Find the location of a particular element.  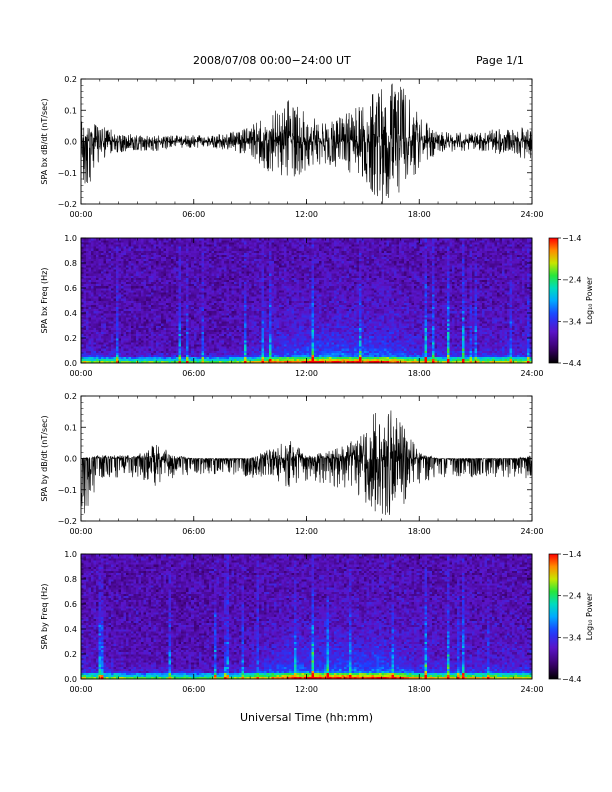

y-axis-label: SPA by dB/dt (nT/sec) is located at coordinates (44, 458).